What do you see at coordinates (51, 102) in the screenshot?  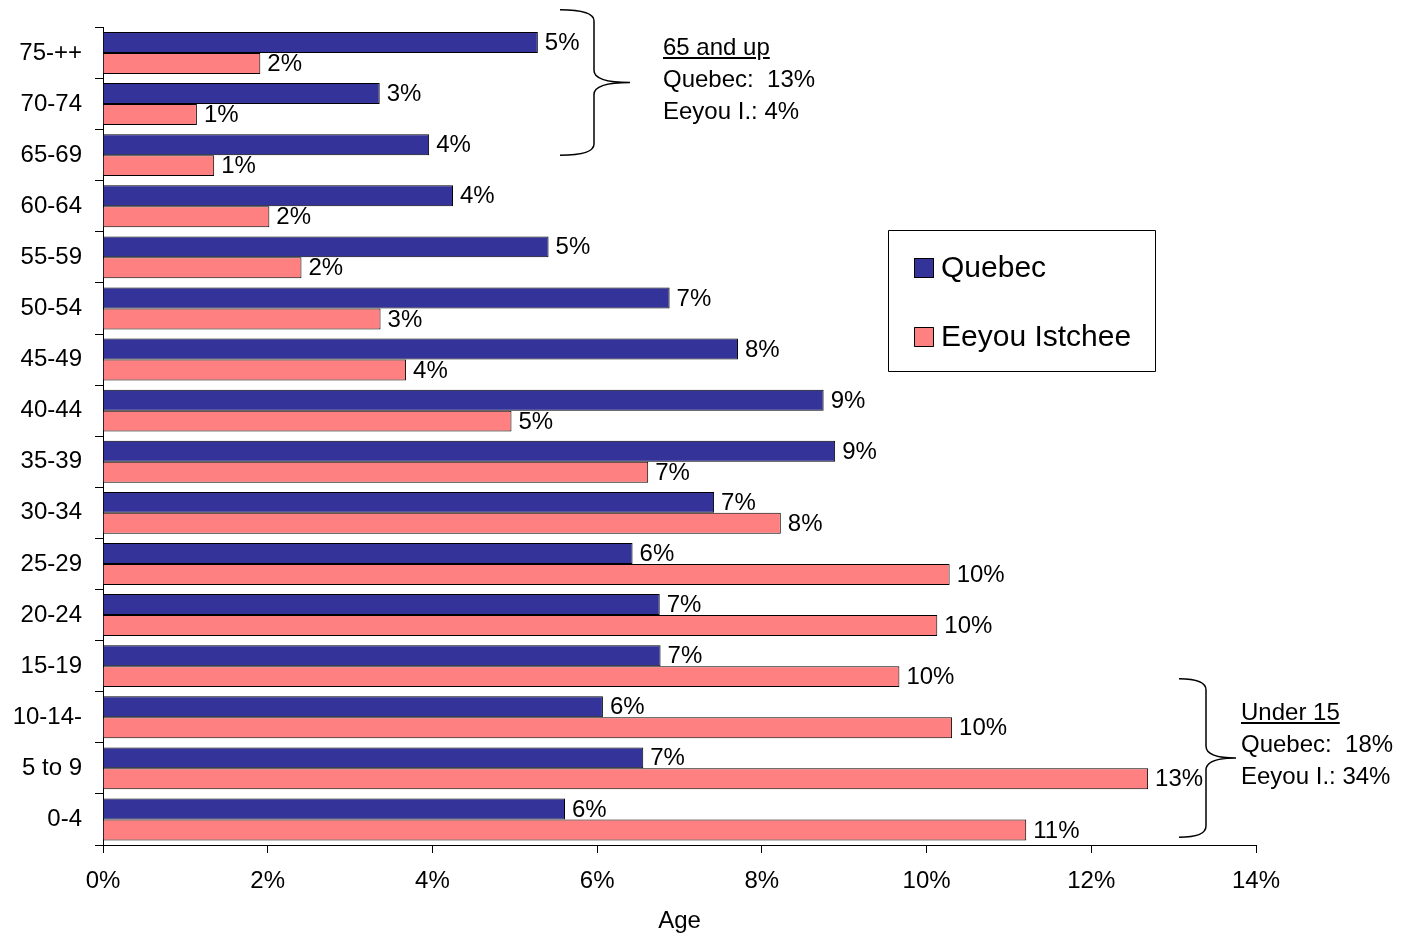 I see `y-tick-label: 70-74` at bounding box center [51, 102].